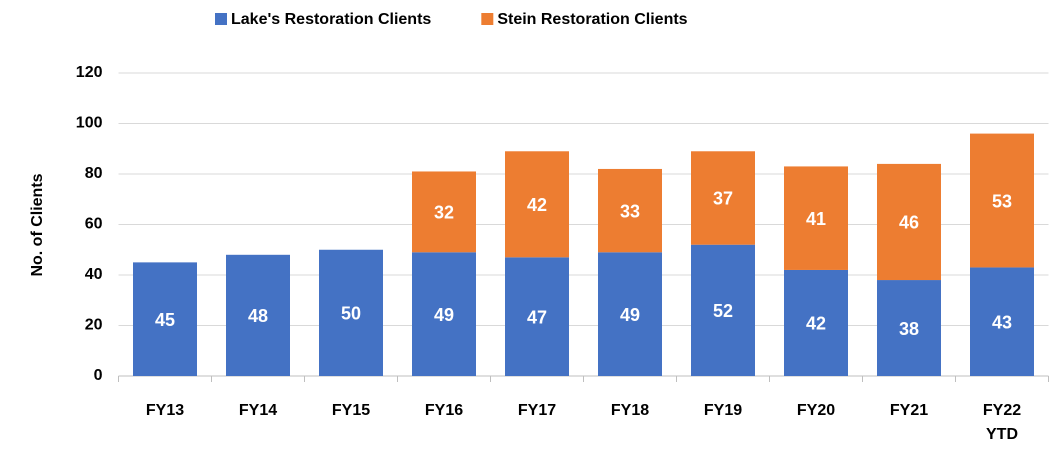  I want to click on data-label: 43, so click(1002, 322).